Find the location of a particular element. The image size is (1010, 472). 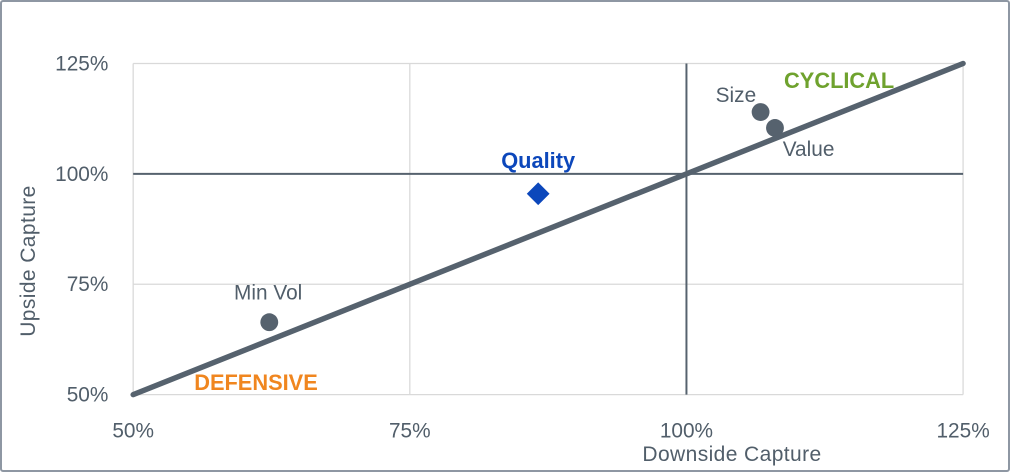

data-point-quality is located at coordinates (538, 194).